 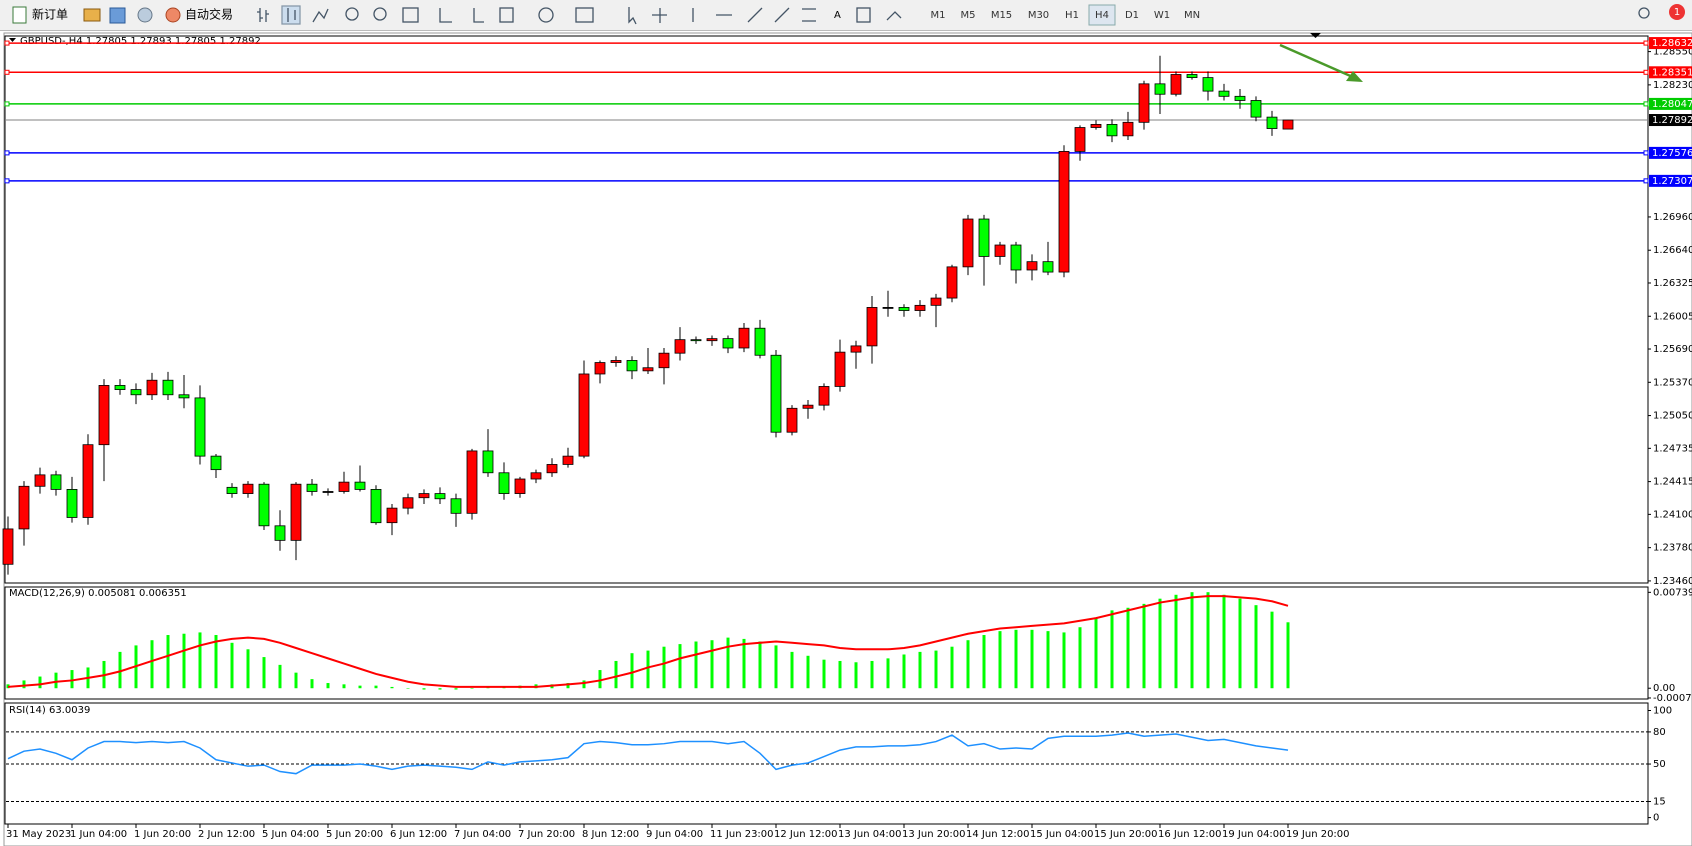 I want to click on arrows-tool, so click(x=894, y=16).